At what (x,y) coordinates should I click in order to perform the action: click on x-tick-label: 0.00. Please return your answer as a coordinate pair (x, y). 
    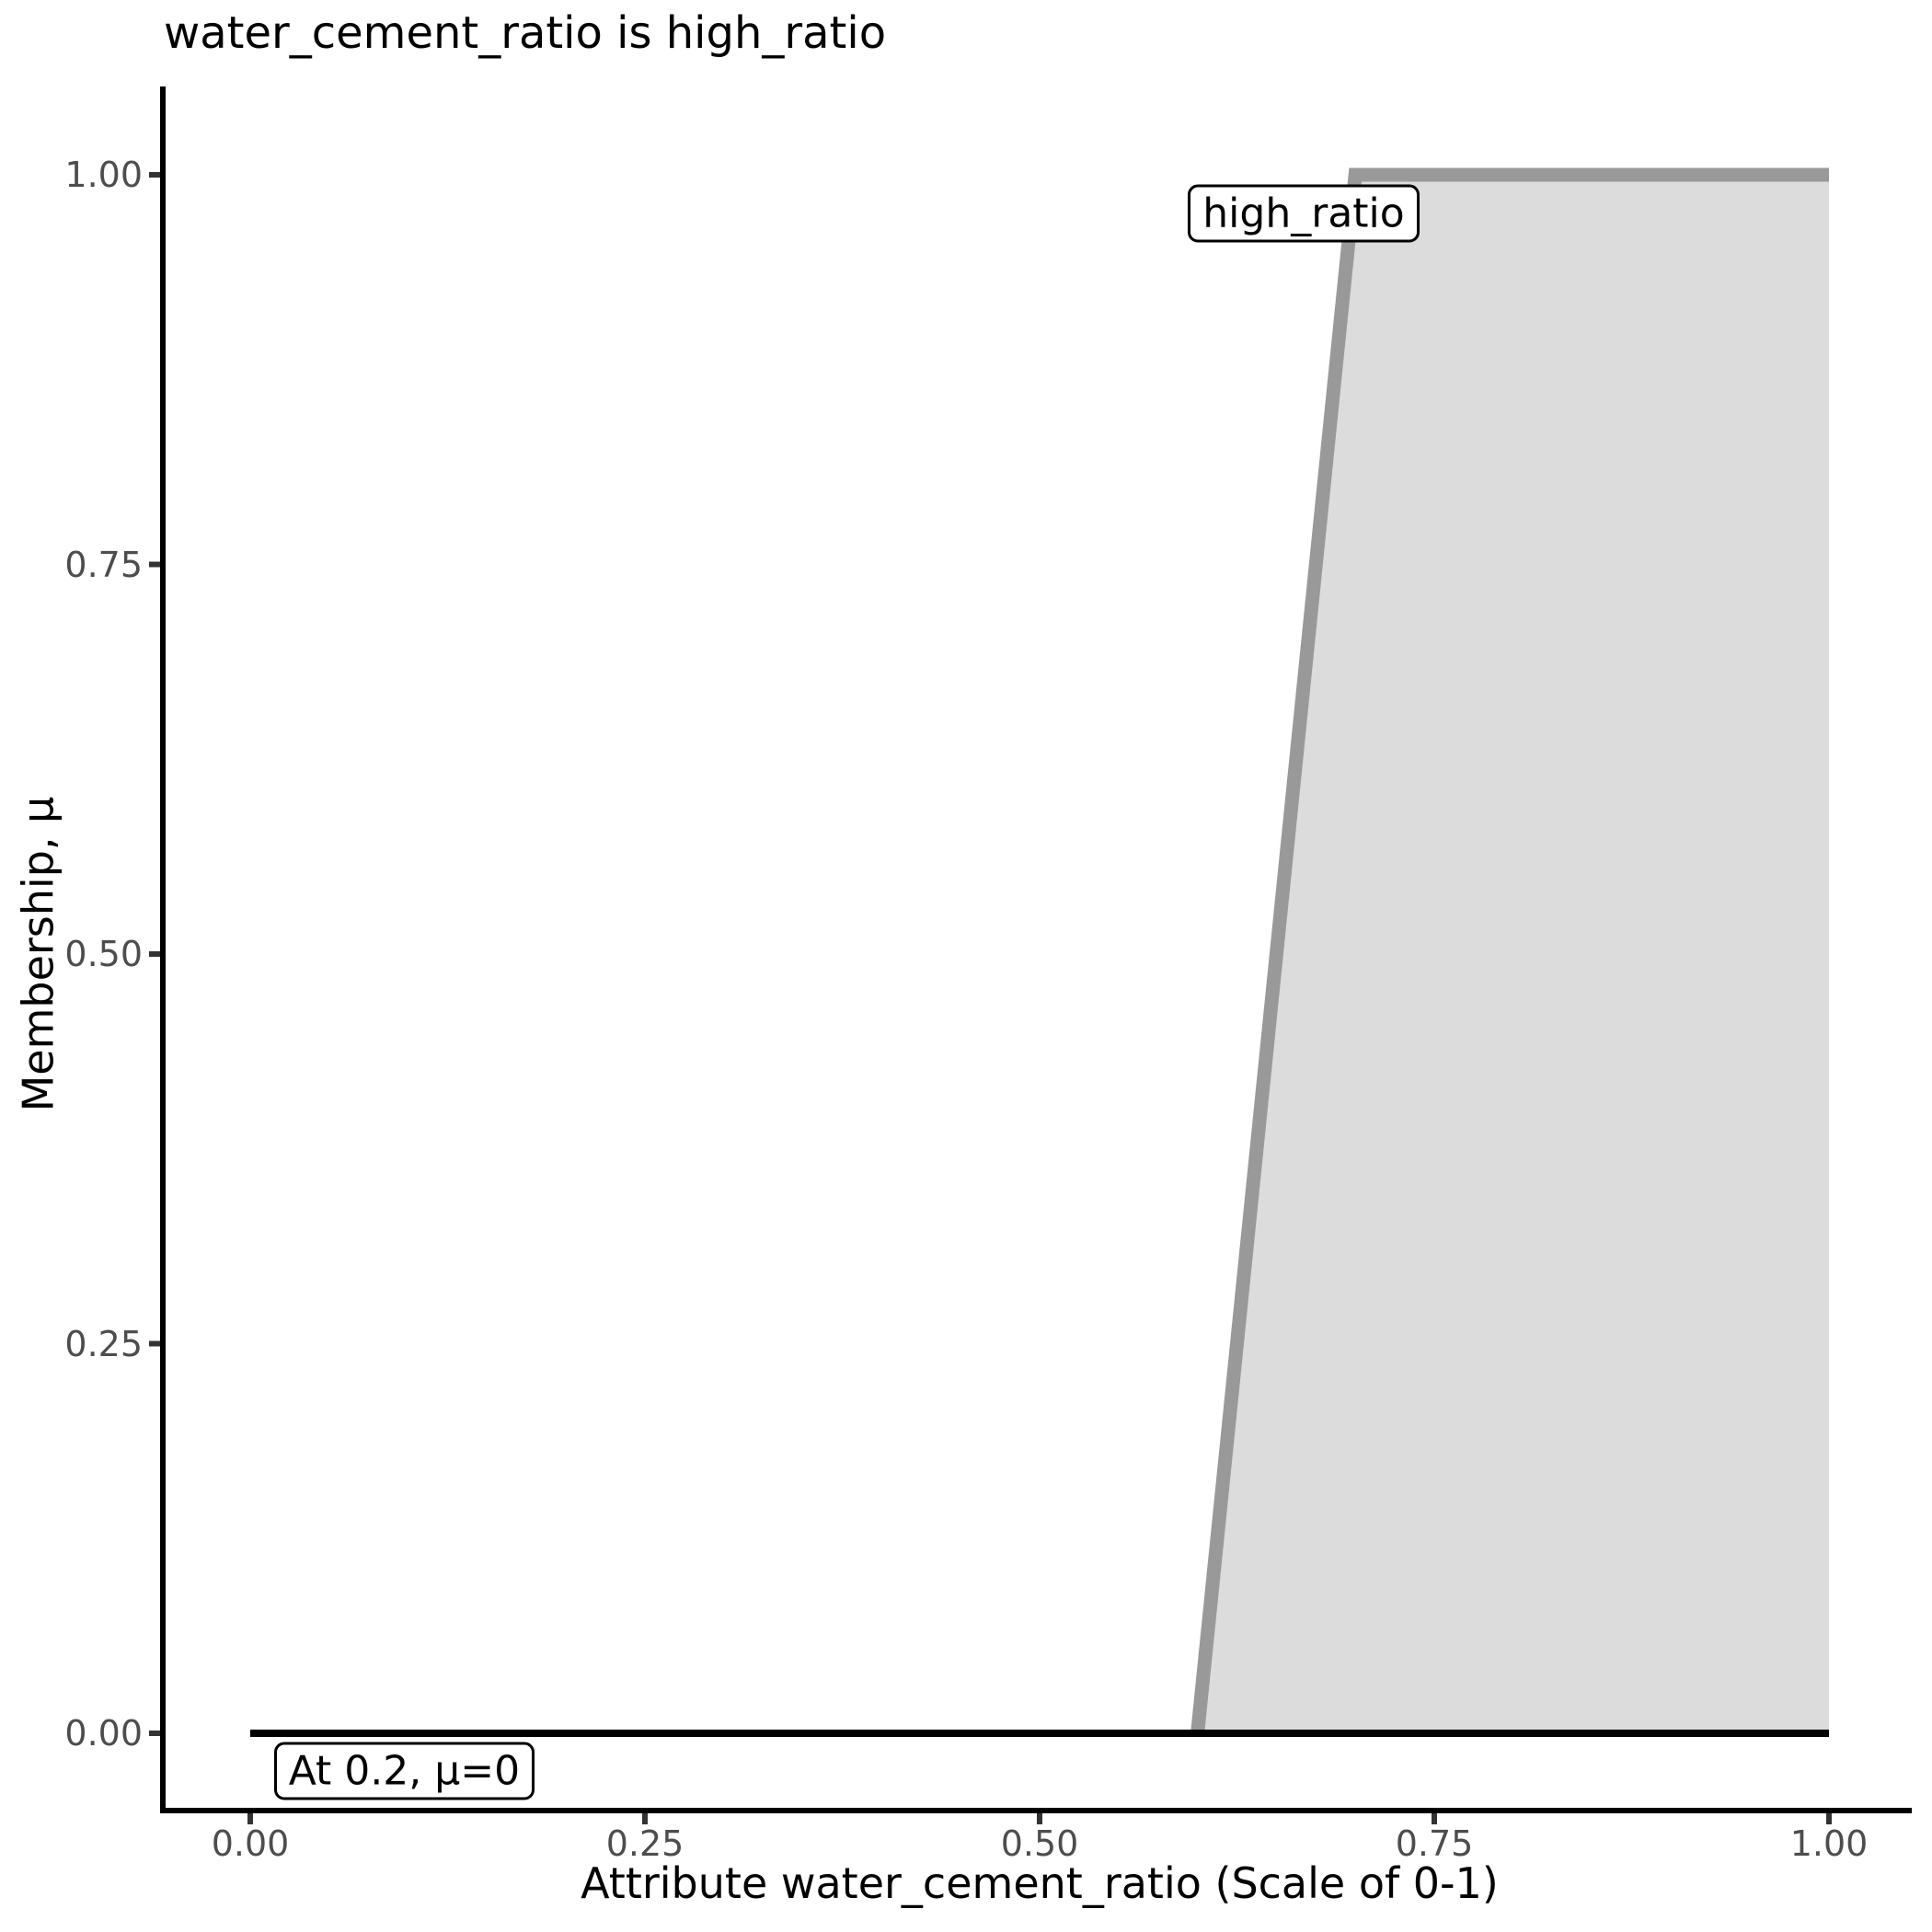
    Looking at the image, I should click on (251, 1843).